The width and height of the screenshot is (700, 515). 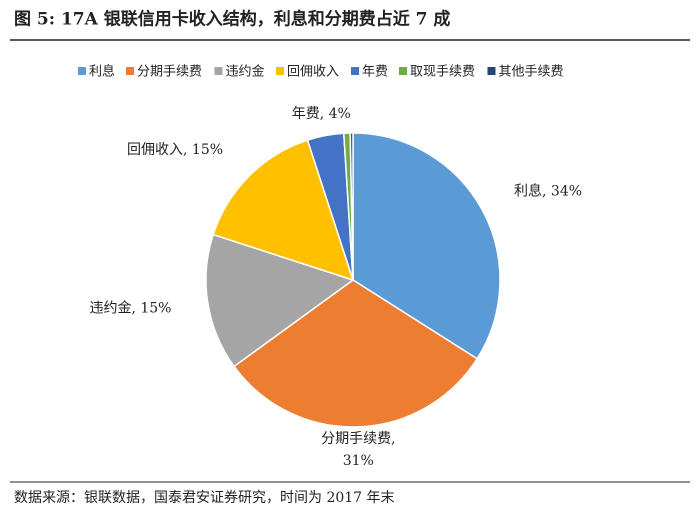 I want to click on legend-label: 取现手续费, so click(x=442, y=72).